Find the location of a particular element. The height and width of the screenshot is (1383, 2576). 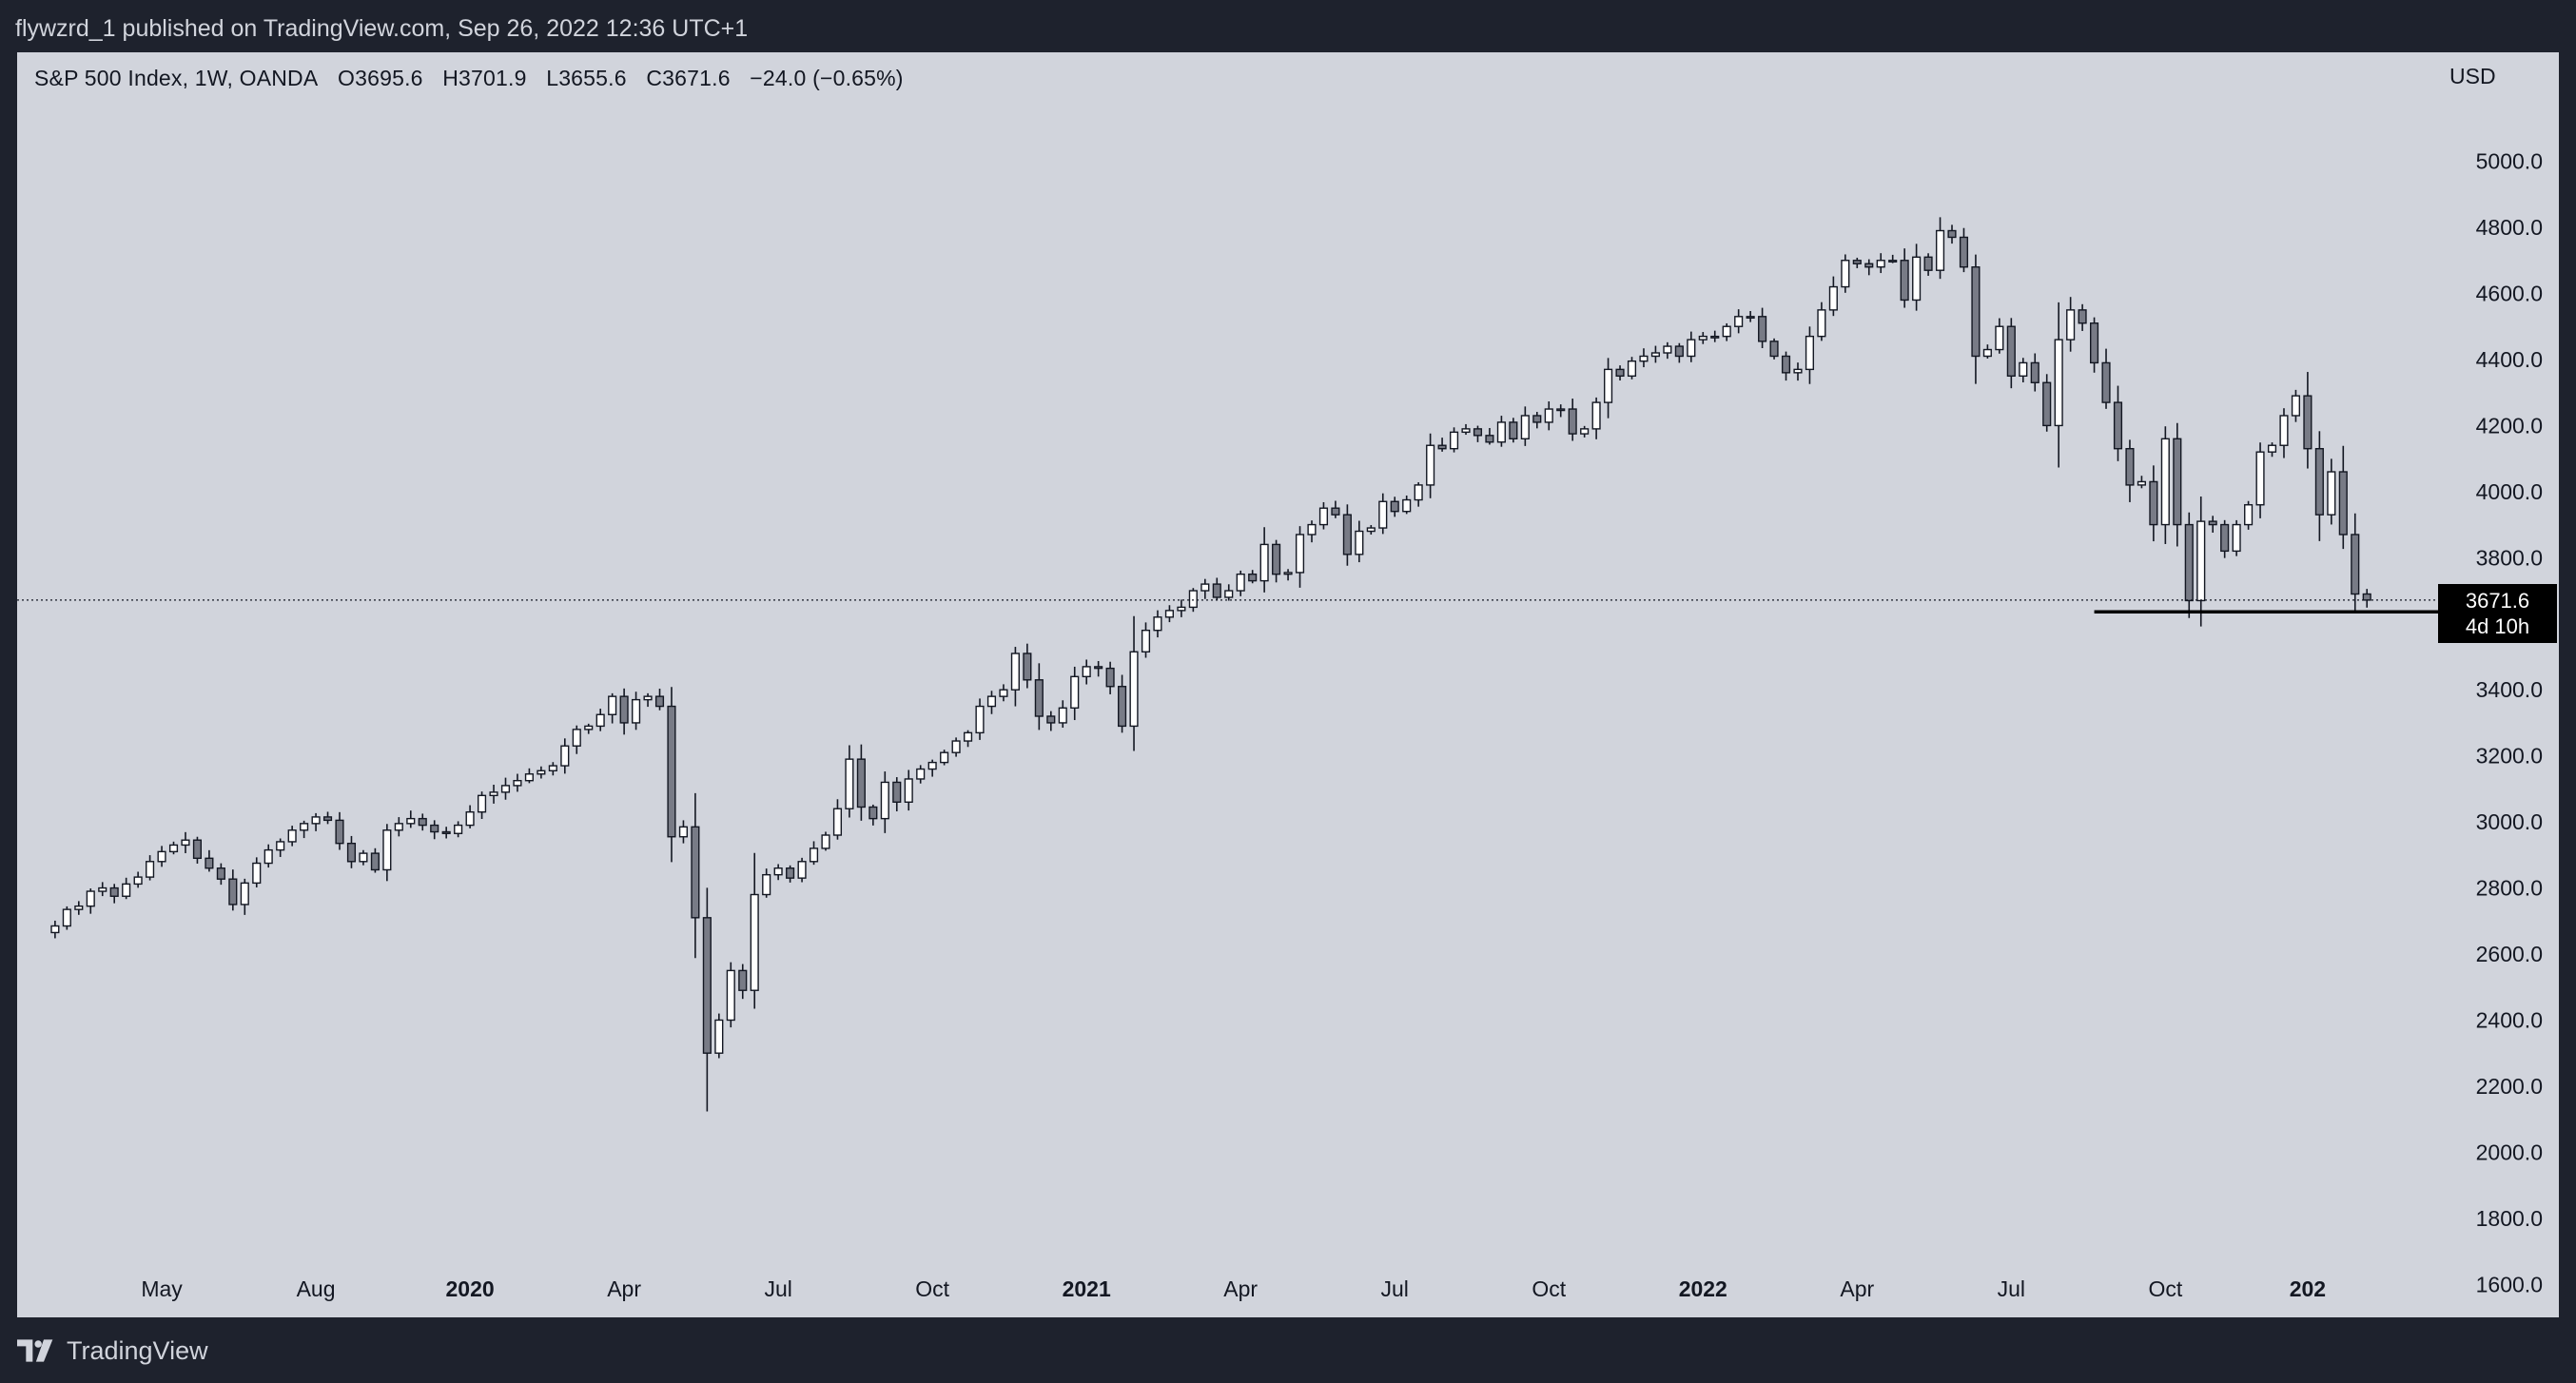

y-tick-label: 1600.0 is located at coordinates (2510, 1284).